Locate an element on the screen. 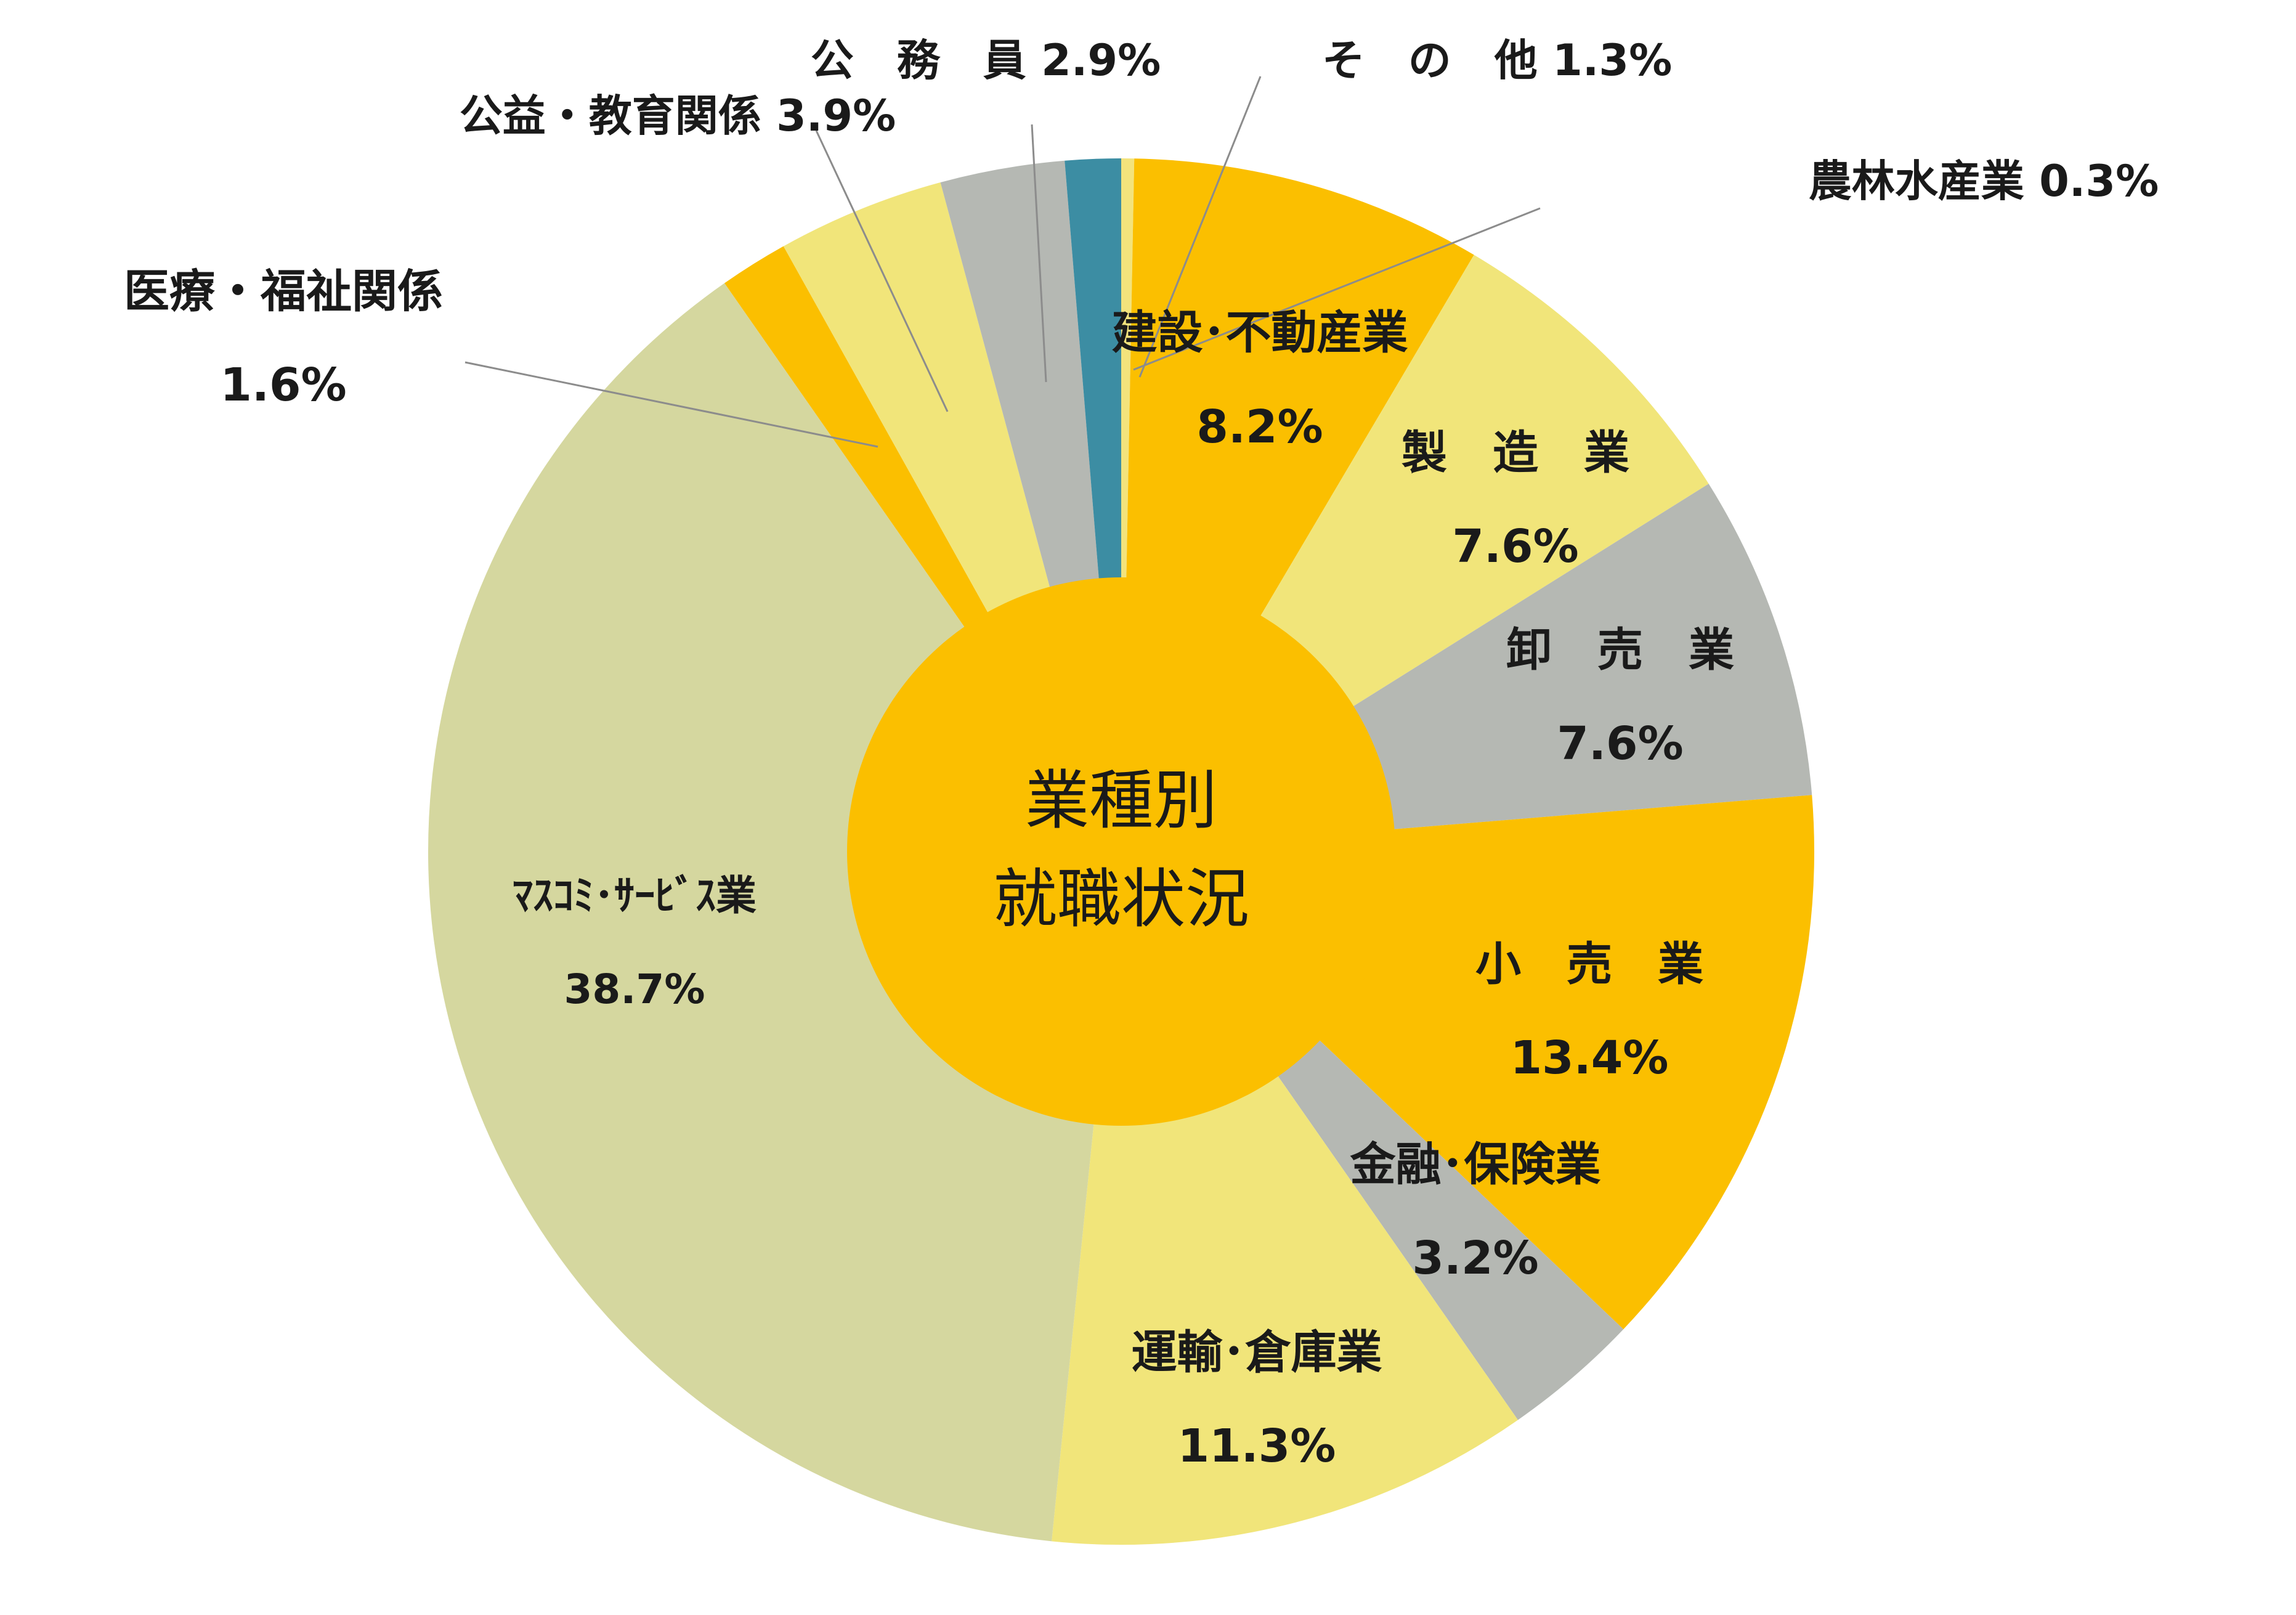  slice-label: 小 売 業 is located at coordinates (1589, 964).